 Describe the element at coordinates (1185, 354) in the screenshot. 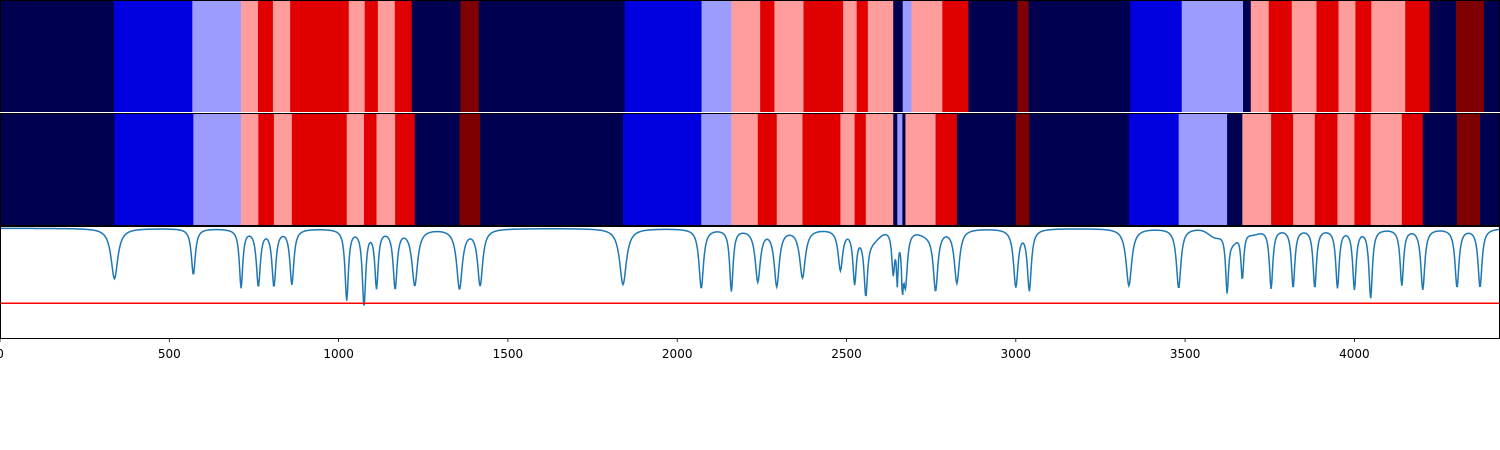

I see `x-tick-label-3500: 3500` at that location.